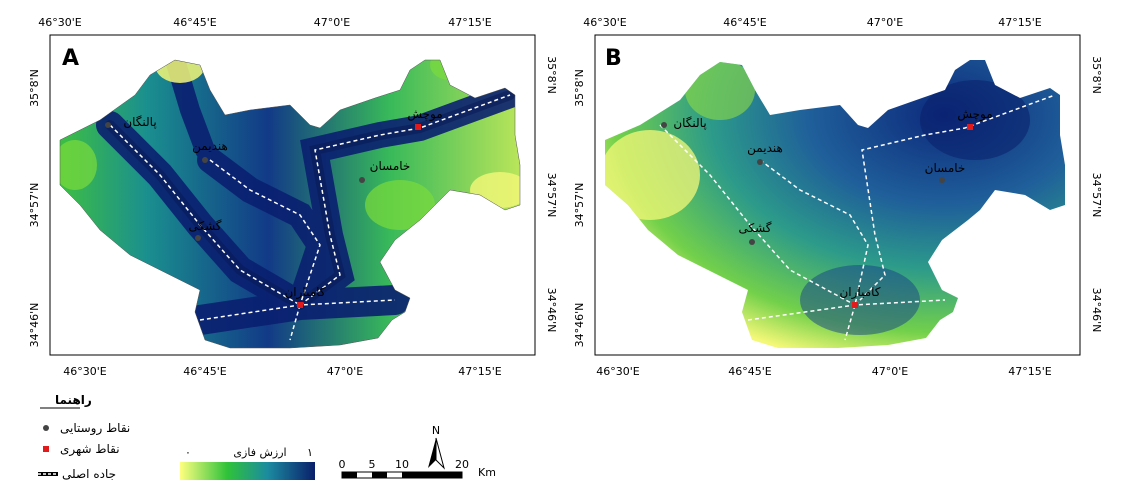 Image resolution: width=1121 pixels, height=492 pixels. What do you see at coordinates (765, 148) in the screenshot?
I see `panel-b-label-handiman: هندیمن` at bounding box center [765, 148].